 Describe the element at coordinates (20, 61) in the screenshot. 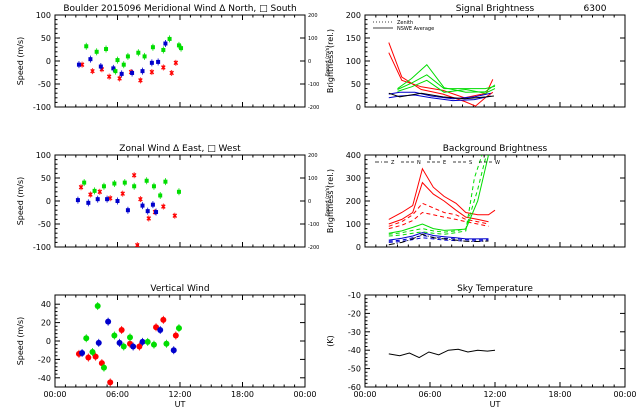

I see `y-axis-label: Speed (m/s)` at that location.